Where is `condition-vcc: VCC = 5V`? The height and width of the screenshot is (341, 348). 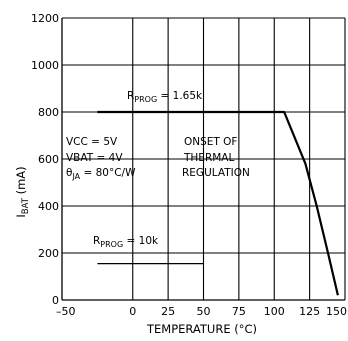
condition-vcc: VCC = 5V is located at coordinates (92, 142).